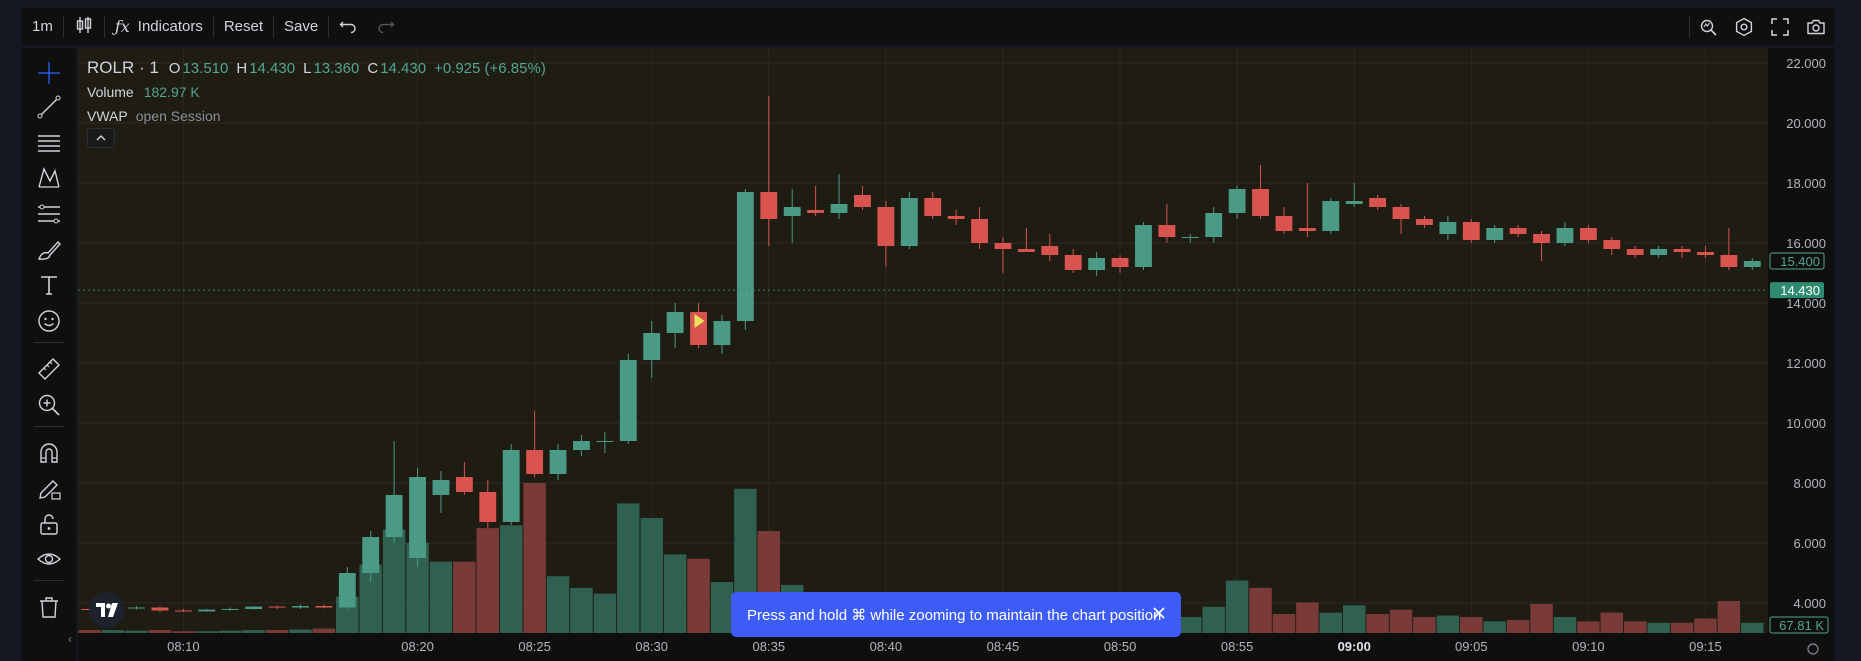  Describe the element at coordinates (49, 178) in the screenshot. I see `pattern-tool` at that location.